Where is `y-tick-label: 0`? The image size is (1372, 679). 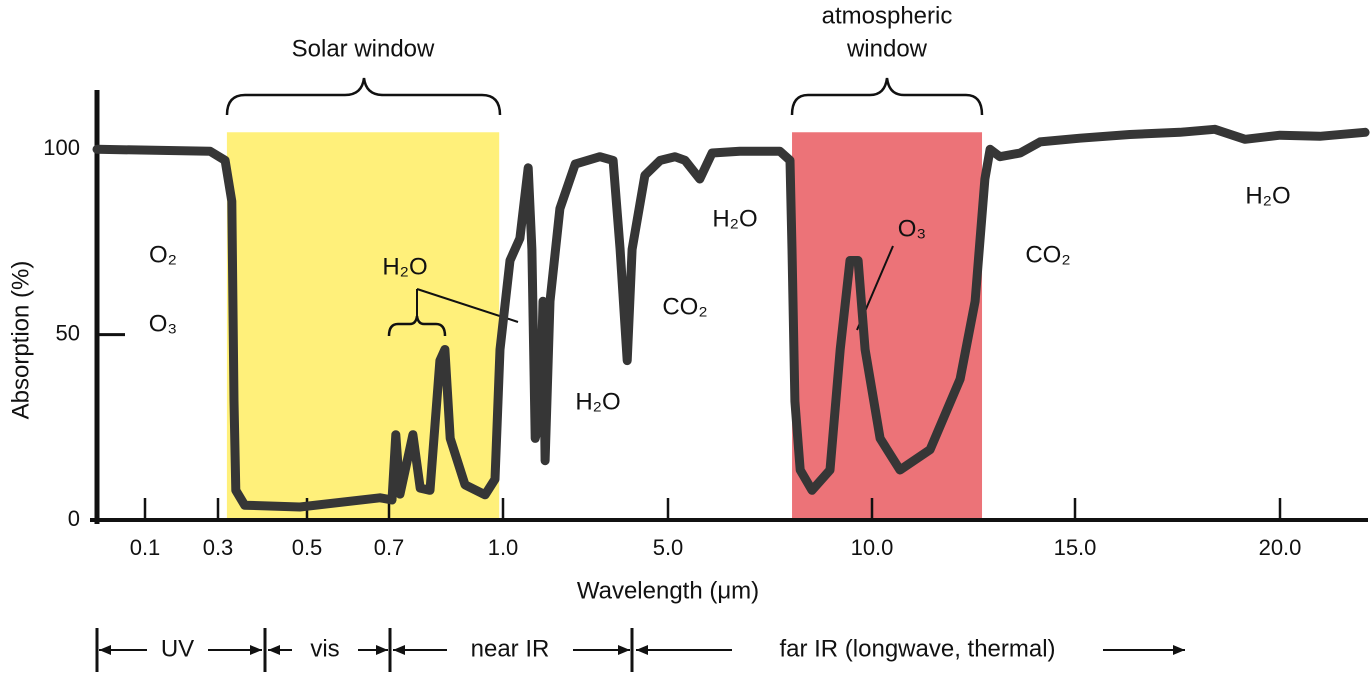
y-tick-label: 0 is located at coordinates (74, 518).